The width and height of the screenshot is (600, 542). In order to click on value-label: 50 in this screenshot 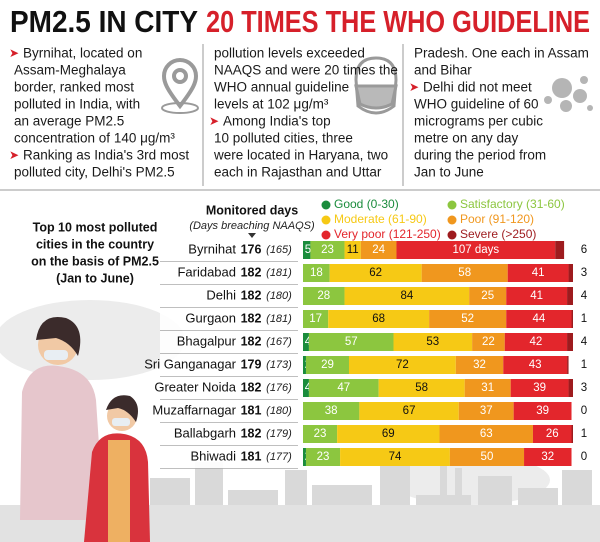, I will do `click(487, 457)`.